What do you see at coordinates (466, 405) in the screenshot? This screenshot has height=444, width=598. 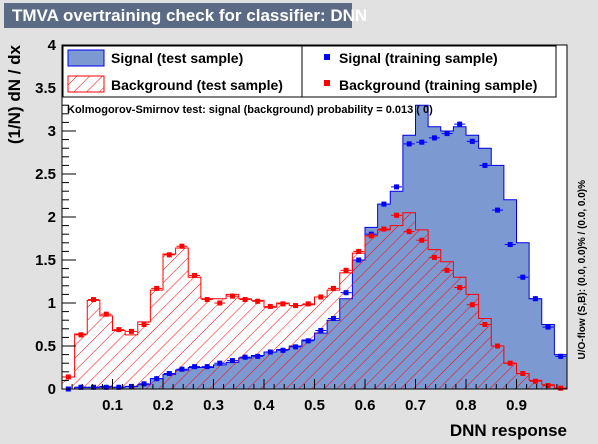 I see `x-tick-label: 0.8` at bounding box center [466, 405].